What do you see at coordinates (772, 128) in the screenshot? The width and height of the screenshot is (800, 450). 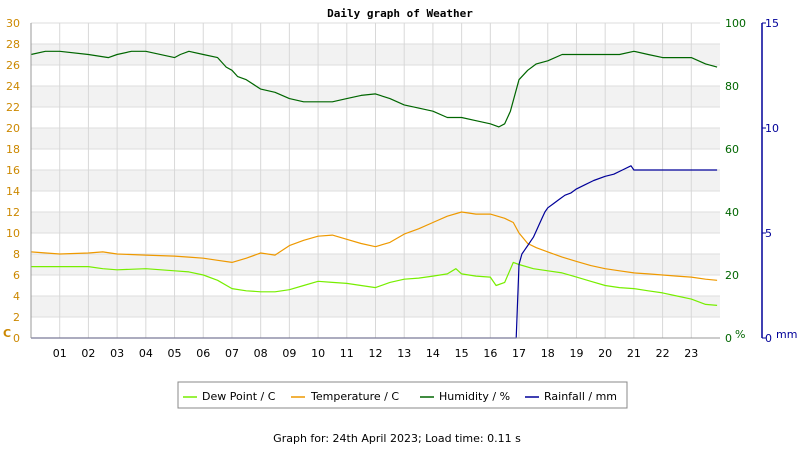 I see `rain-tick-label: 10` at bounding box center [772, 128].